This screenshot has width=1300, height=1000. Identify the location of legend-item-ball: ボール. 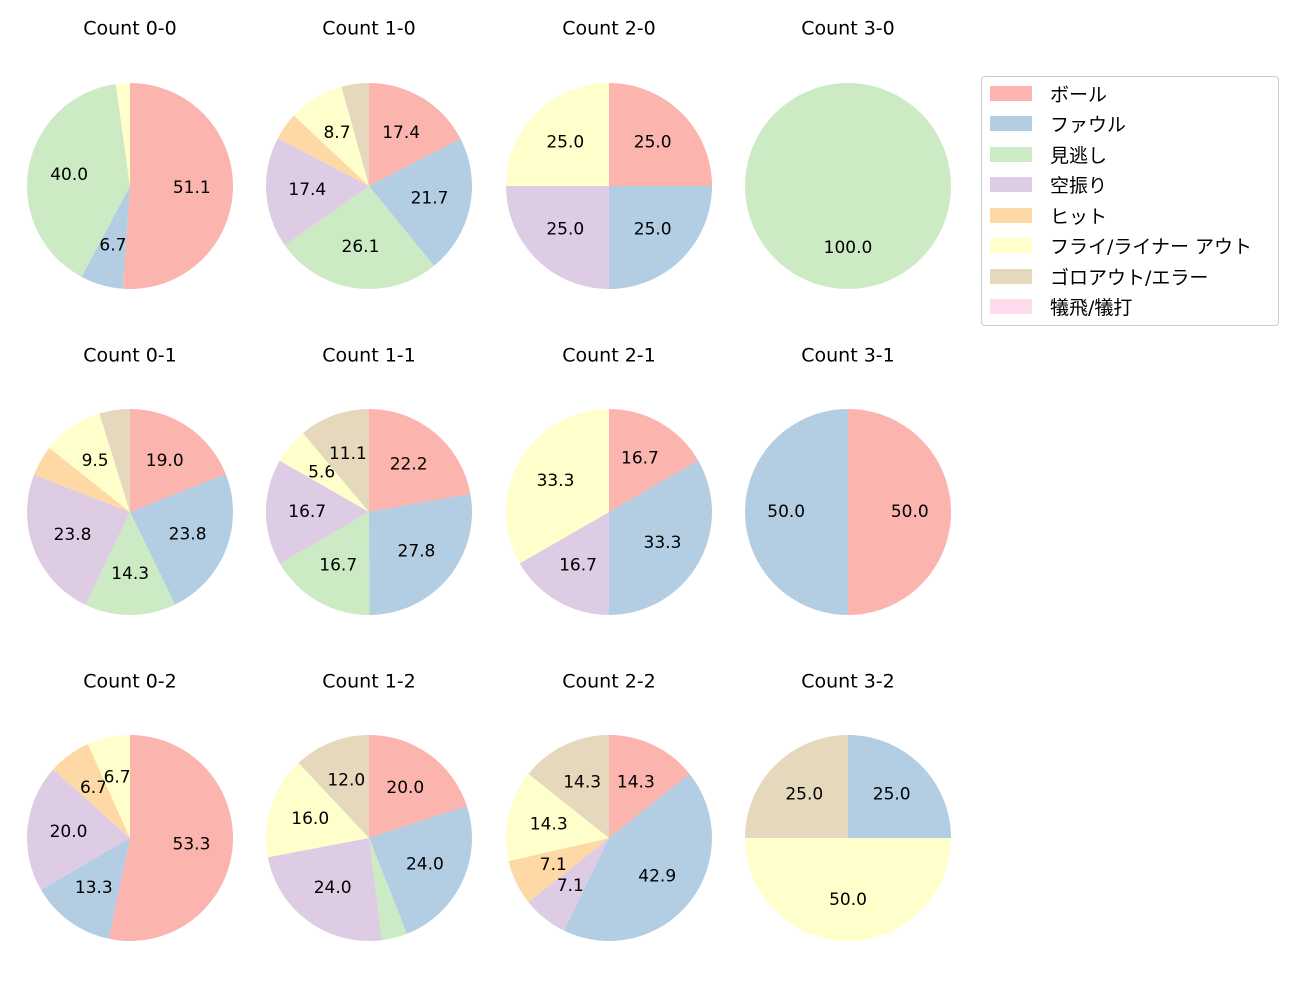
(1048, 93).